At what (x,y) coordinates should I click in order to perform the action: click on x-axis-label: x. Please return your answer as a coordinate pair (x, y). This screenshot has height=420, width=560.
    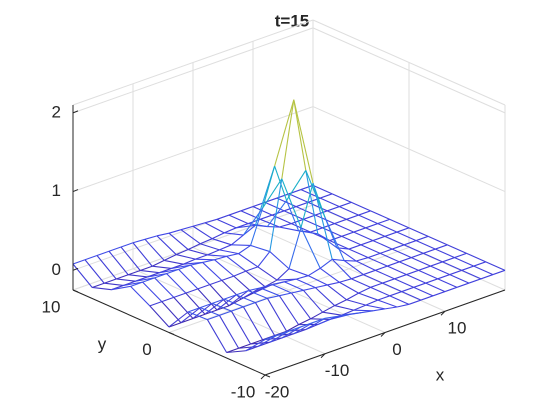
    Looking at the image, I should click on (440, 374).